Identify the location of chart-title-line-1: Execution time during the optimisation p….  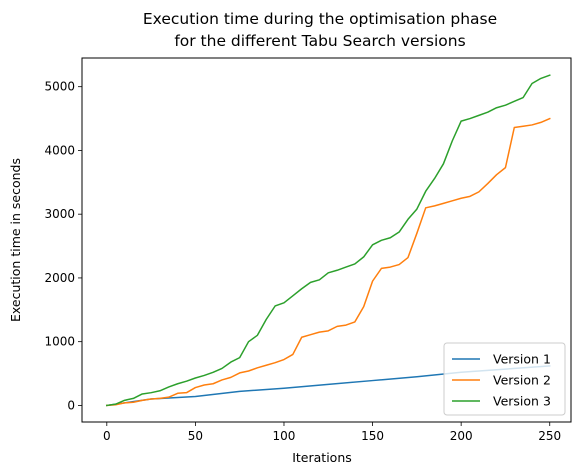
(320, 19).